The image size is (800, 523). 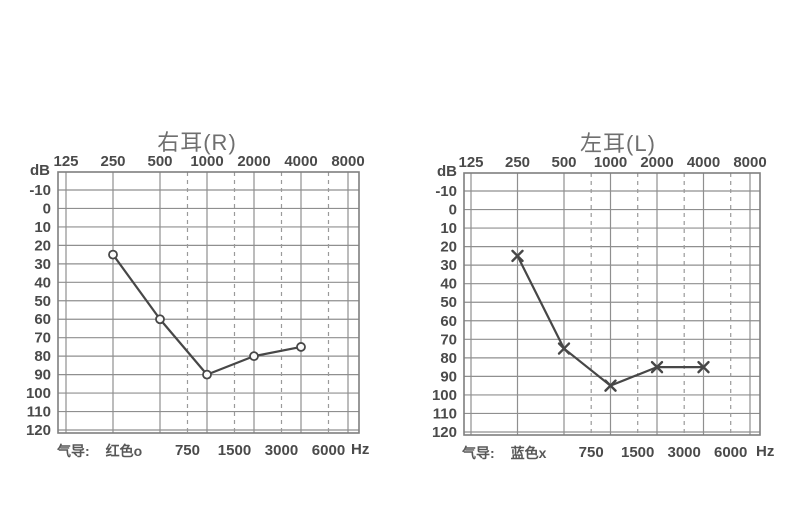 I want to click on left-ear-db-unit-label: dB, so click(x=447, y=171).